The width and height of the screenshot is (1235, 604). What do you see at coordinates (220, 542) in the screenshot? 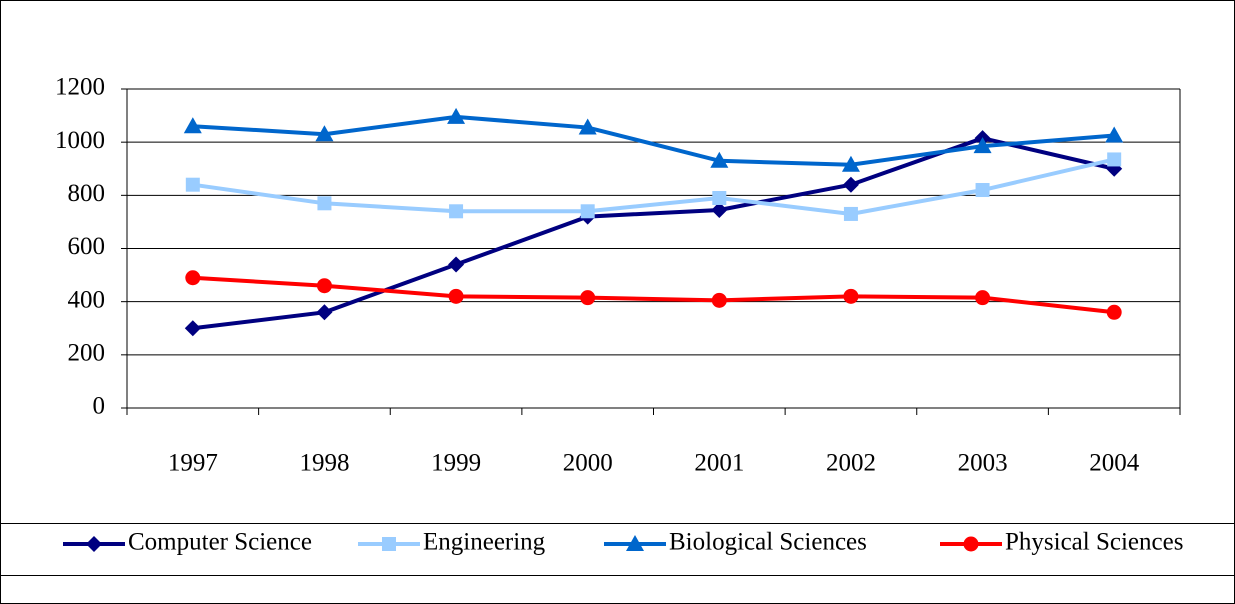
I see `legend-label: Computer Science` at bounding box center [220, 542].